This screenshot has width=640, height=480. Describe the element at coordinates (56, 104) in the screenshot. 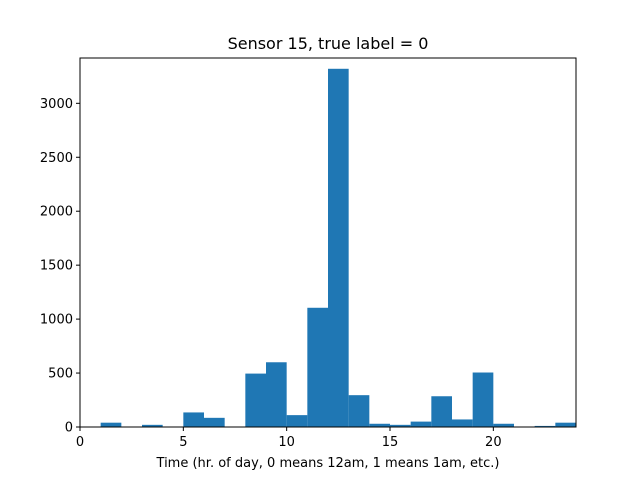

I see `y-tick-label: 3000` at that location.